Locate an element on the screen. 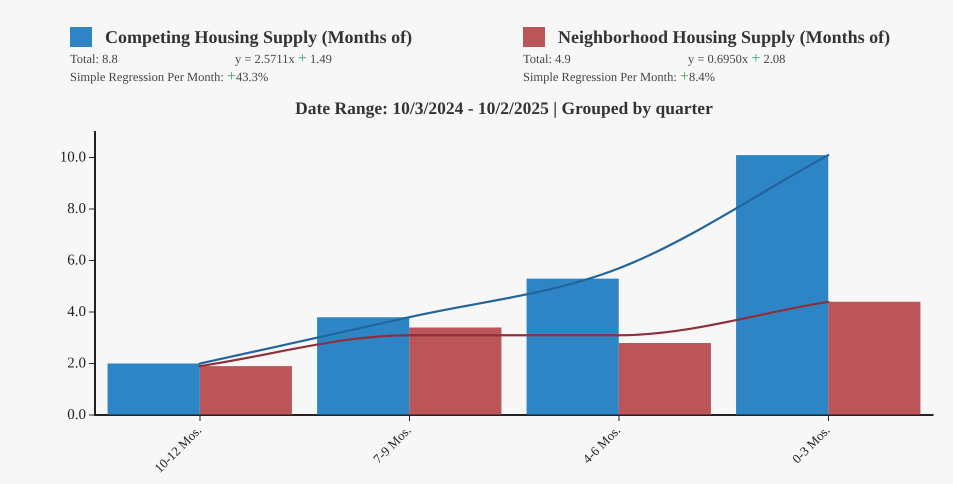 The image size is (953, 484). legend-label: Competing Housing Supply (Months of) is located at coordinates (258, 37).